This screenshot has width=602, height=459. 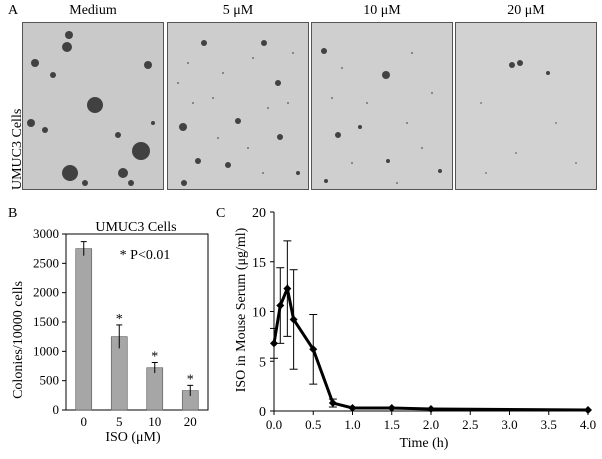 I want to click on line-series, so click(x=430, y=347).